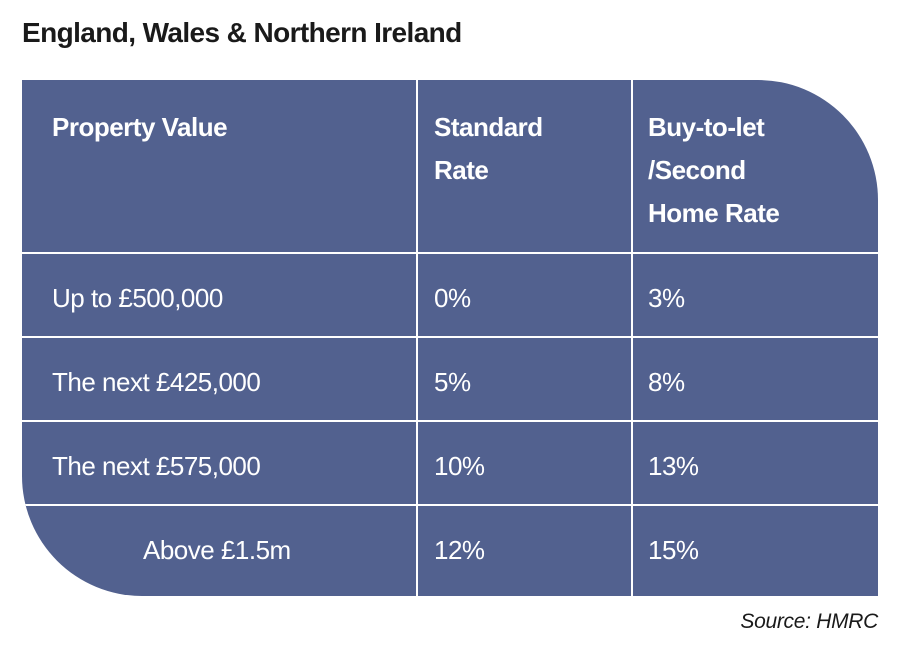  Describe the element at coordinates (714, 213) in the screenshot. I see `header-line: Home Rate` at that location.